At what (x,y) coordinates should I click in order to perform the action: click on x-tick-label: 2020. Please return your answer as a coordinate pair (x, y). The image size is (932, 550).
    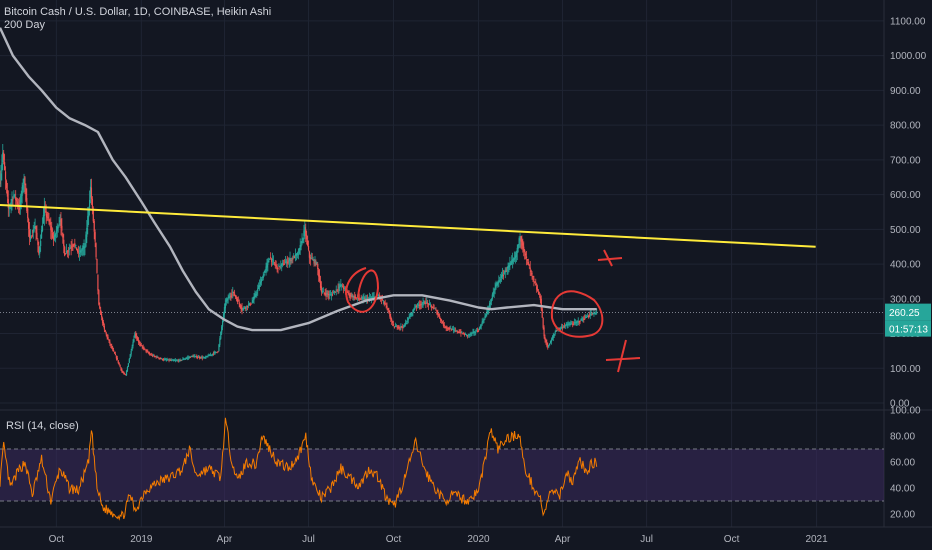
    Looking at the image, I should click on (478, 539).